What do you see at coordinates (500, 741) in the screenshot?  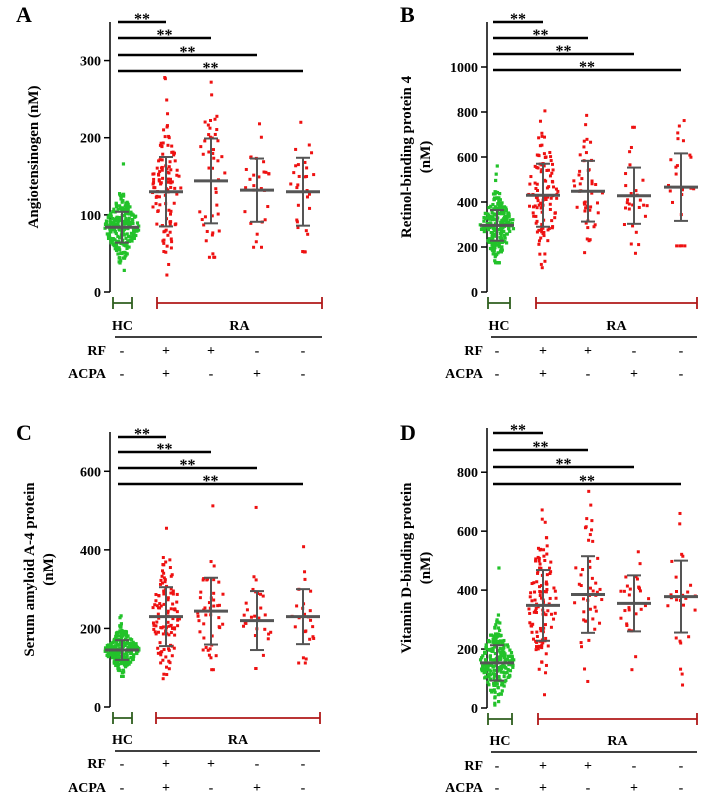 I see `hc-label: HC` at bounding box center [500, 741].